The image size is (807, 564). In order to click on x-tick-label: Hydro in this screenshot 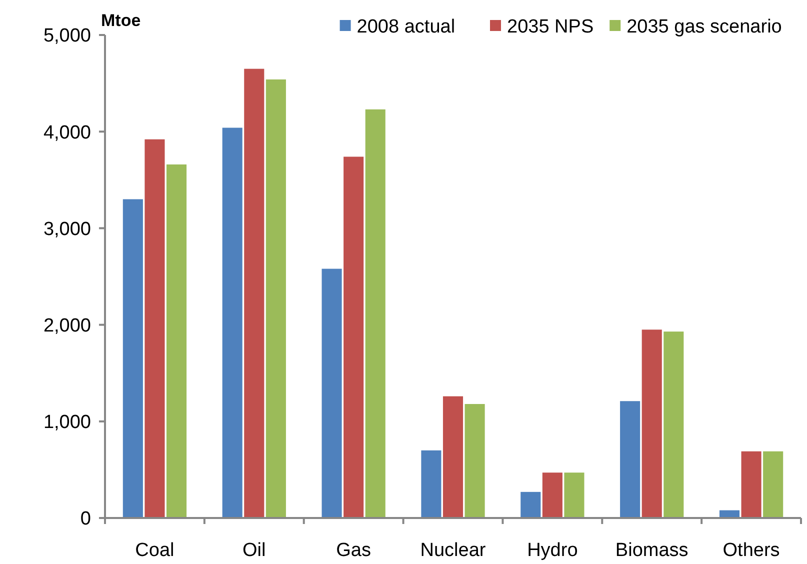, I will do `click(552, 550)`.